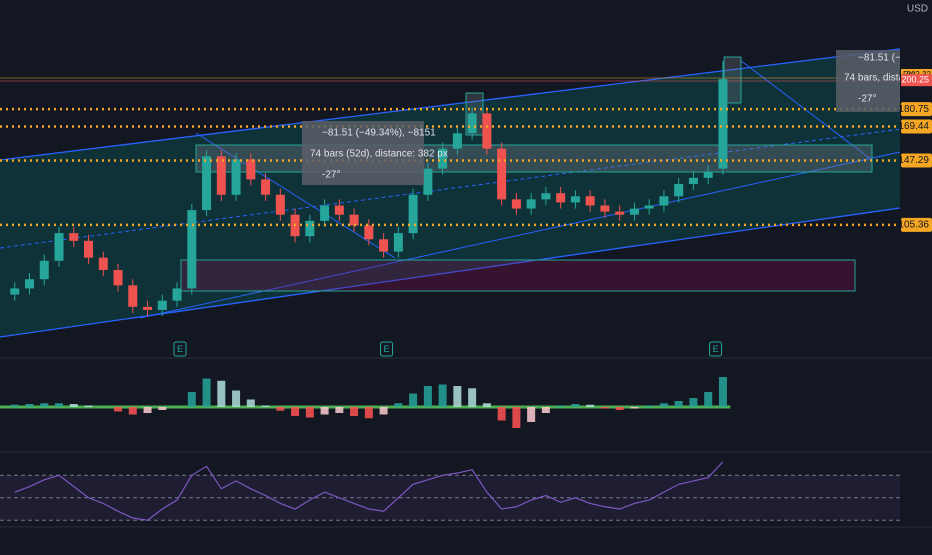  I want to click on last-label: 200.25, so click(915, 80).